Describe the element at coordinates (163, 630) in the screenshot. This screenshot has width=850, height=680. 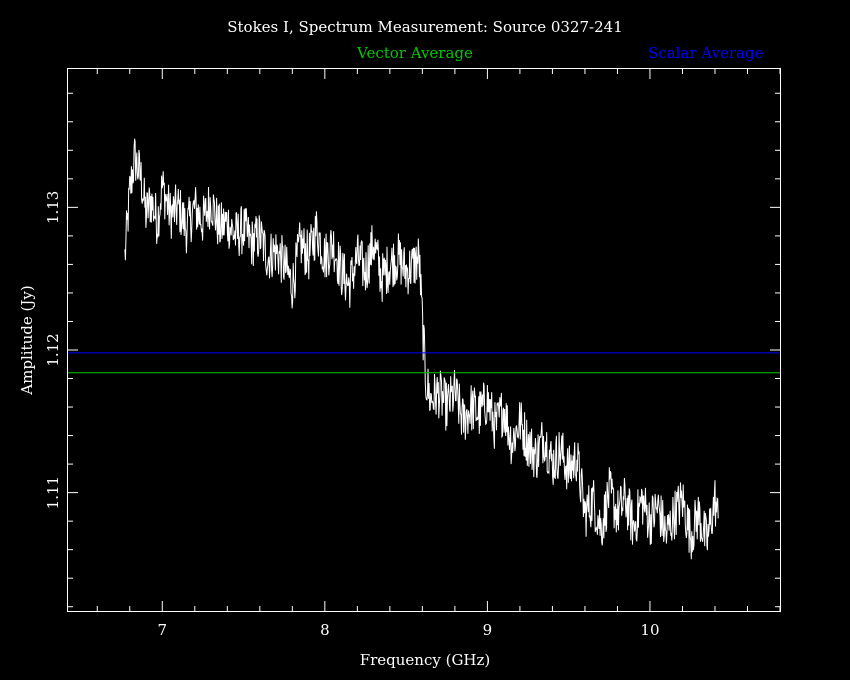
I see `x-tick-label: 7` at that location.